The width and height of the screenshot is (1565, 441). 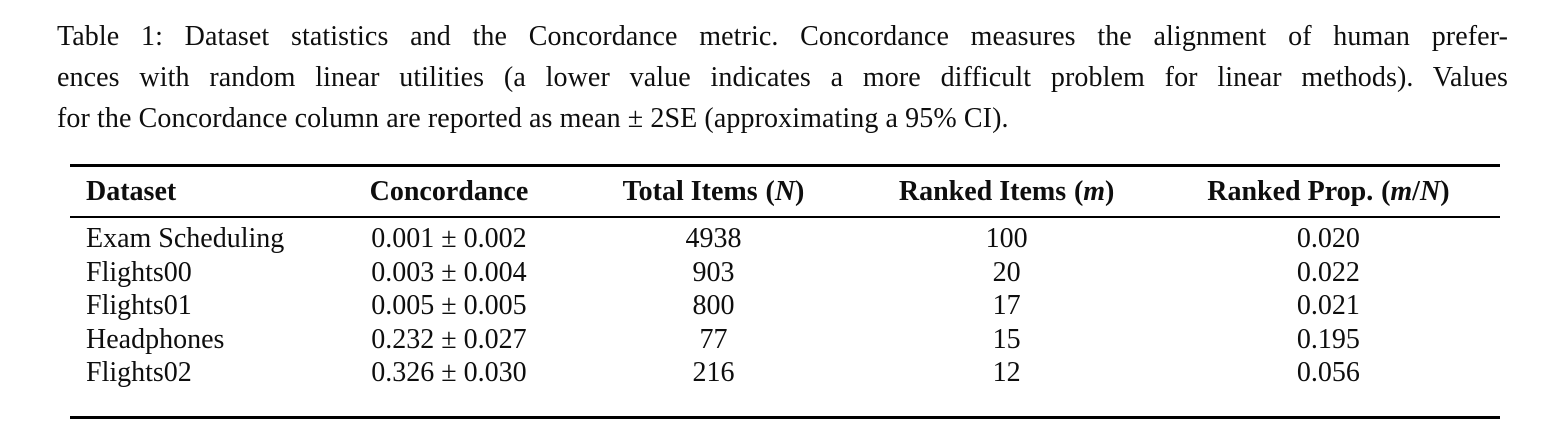 I want to click on table-row: Headphones 0.232 ± 0.027 77 15 0.195, so click(x=785, y=340).